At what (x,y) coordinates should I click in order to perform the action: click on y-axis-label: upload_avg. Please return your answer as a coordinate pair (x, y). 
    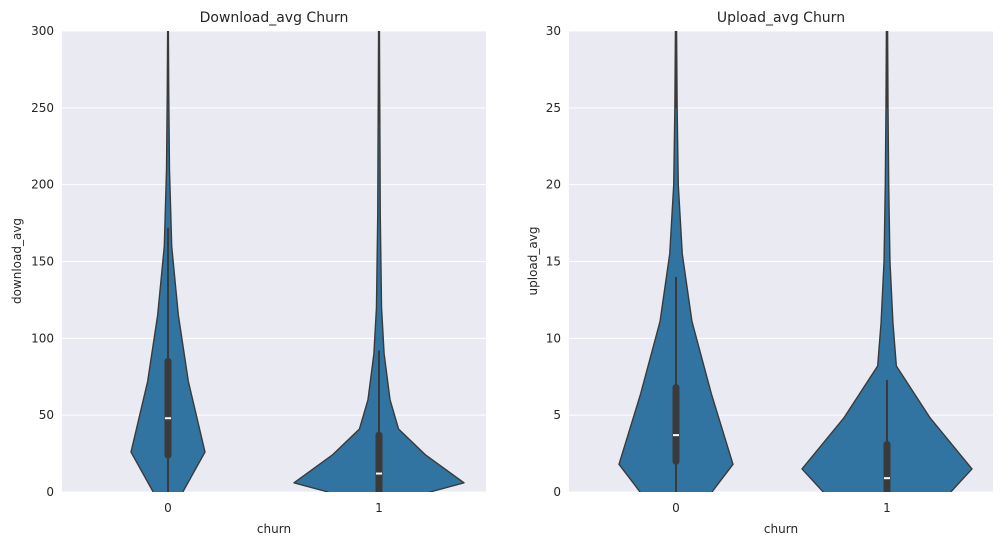
    Looking at the image, I should click on (533, 261).